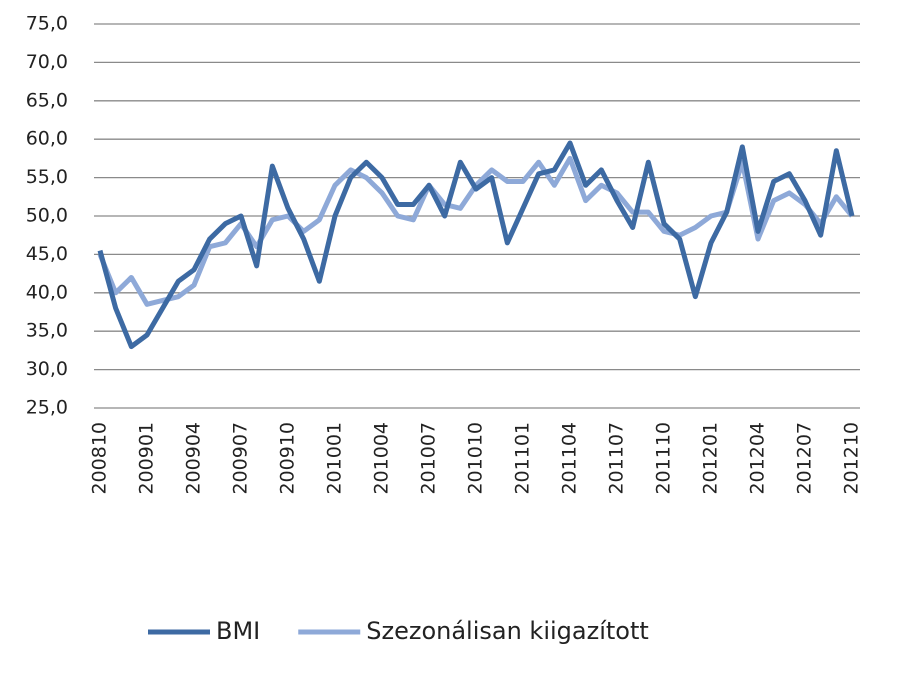 This screenshot has height=674, width=900. I want to click on y-tick-label: 70,0, so click(47, 62).